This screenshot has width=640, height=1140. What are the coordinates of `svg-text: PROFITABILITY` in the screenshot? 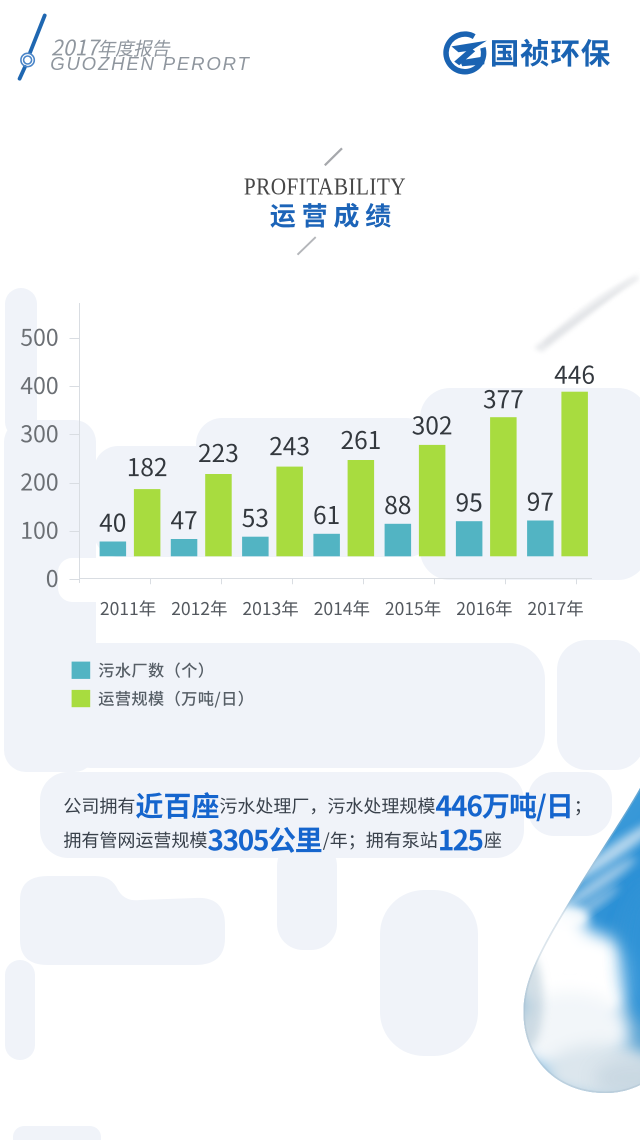 It's located at (325, 186).